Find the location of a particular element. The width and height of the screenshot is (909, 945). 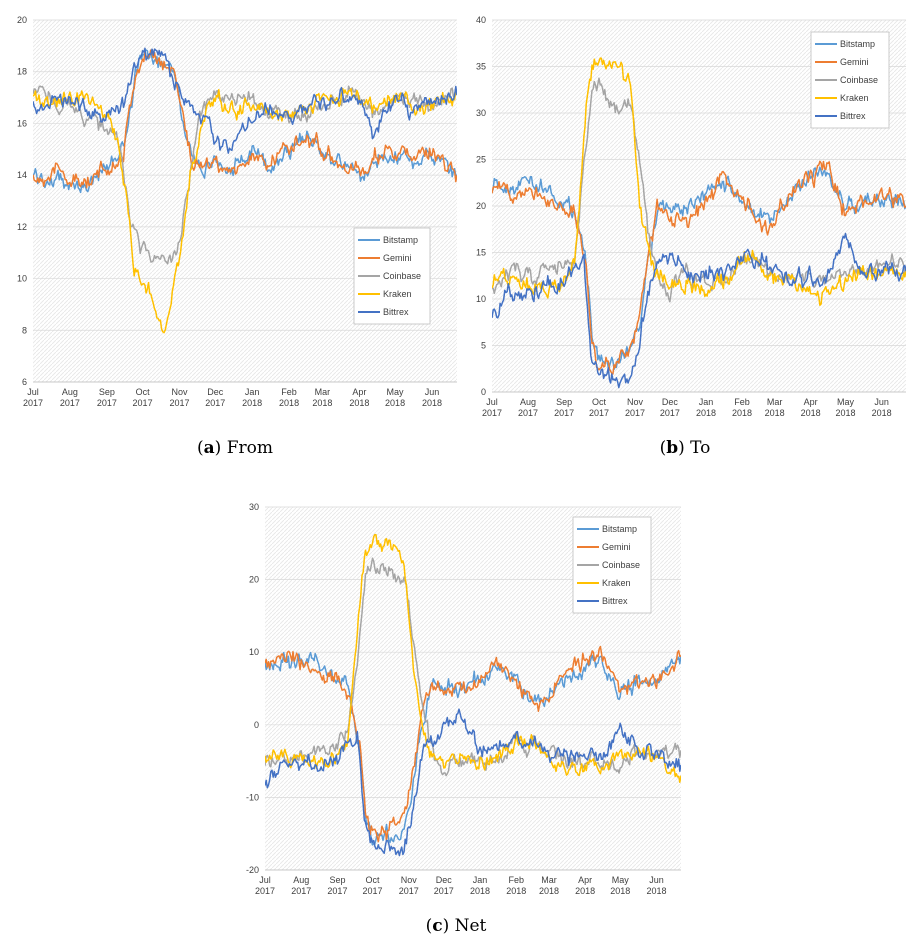

caption-from: (a) From is located at coordinates (235, 448).